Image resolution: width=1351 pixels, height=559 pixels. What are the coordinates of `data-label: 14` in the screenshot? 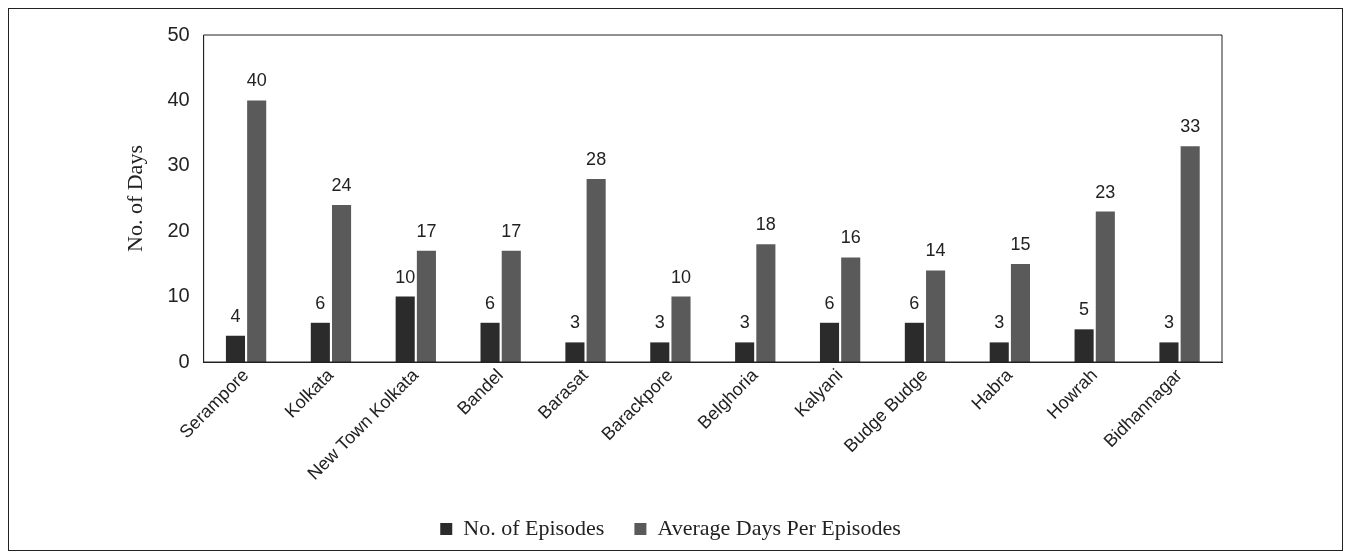 It's located at (935, 250).